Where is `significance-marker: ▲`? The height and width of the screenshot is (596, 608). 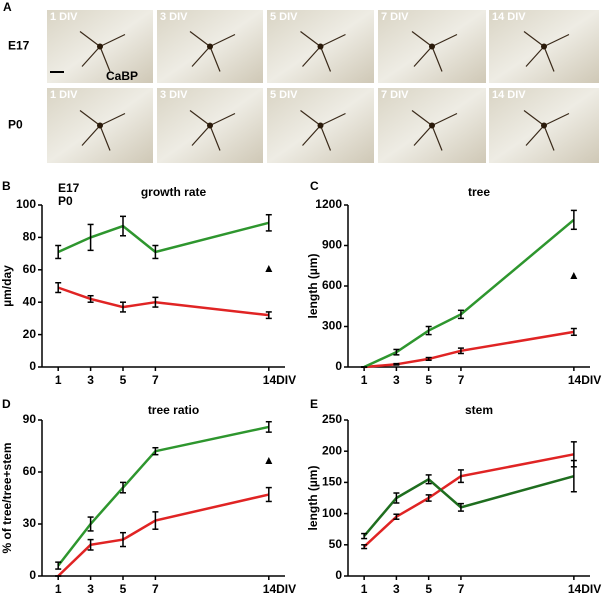 significance-marker: ▲ is located at coordinates (574, 275).